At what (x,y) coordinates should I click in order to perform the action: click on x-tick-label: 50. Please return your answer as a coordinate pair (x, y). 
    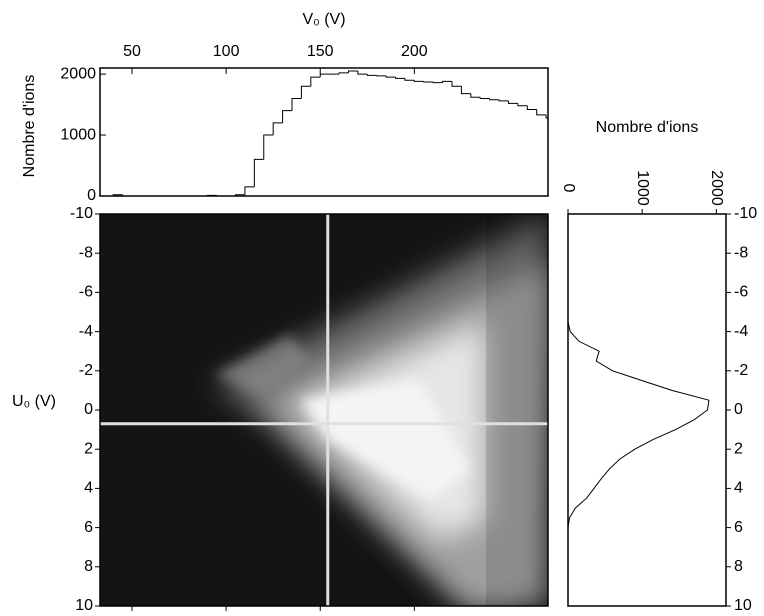
    Looking at the image, I should click on (132, 51).